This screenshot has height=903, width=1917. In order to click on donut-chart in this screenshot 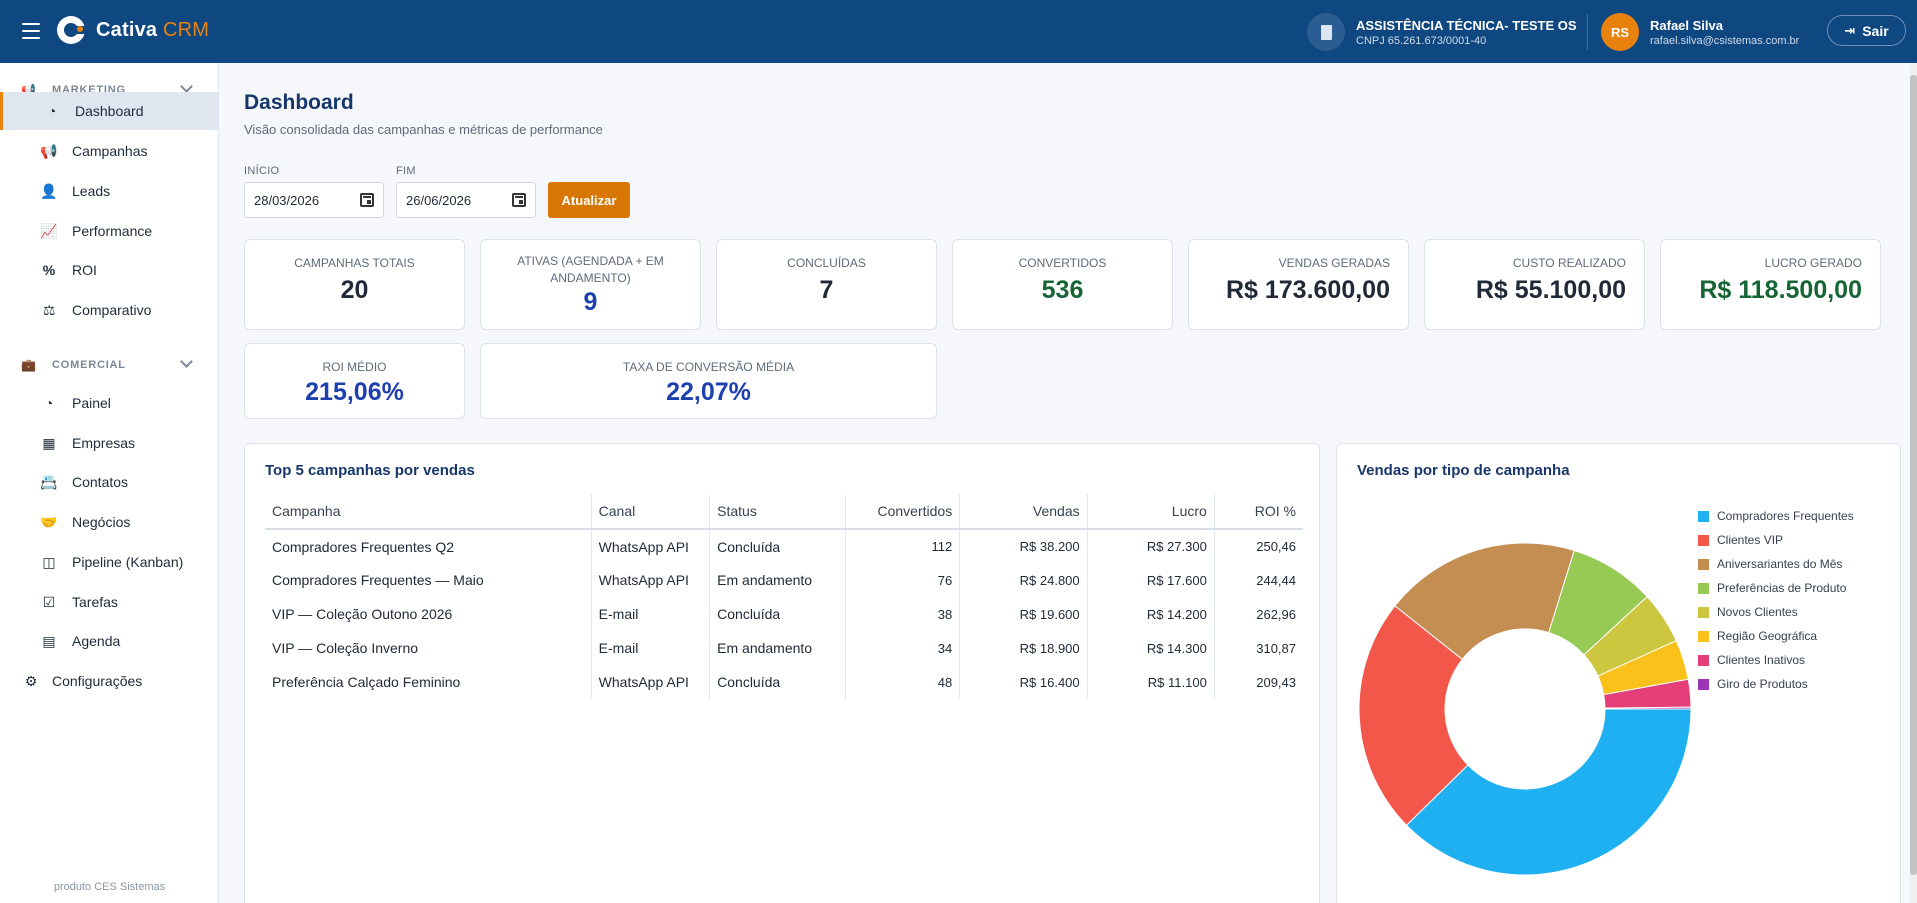, I will do `click(1525, 709)`.